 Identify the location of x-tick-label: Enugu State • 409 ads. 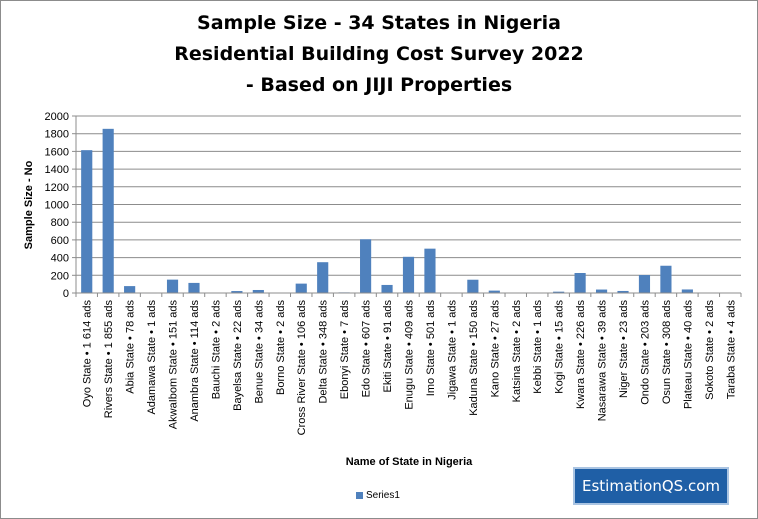
(410, 355).